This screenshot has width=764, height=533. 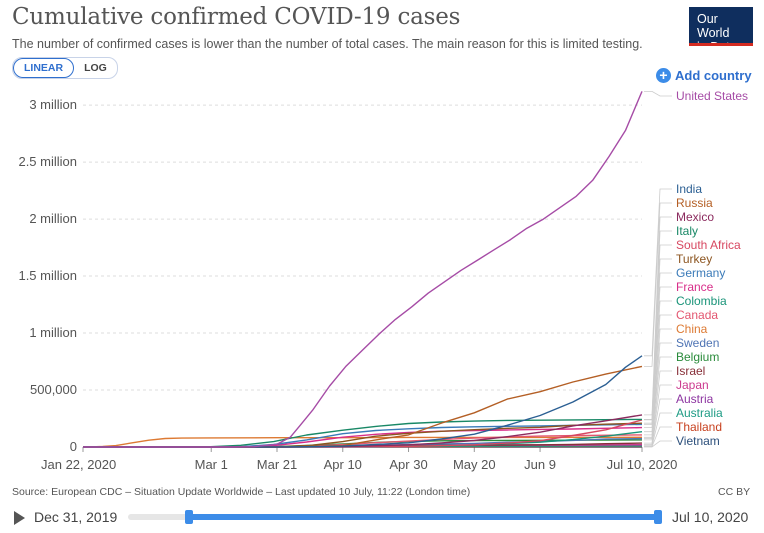 I want to click on x-tick-label: Mar 21, so click(x=277, y=464).